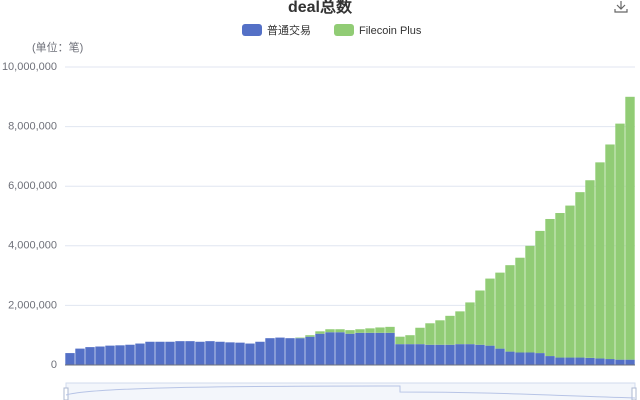 The image size is (640, 400). What do you see at coordinates (32, 305) in the screenshot?
I see `y-tick-label: 2,000,000` at bounding box center [32, 305].